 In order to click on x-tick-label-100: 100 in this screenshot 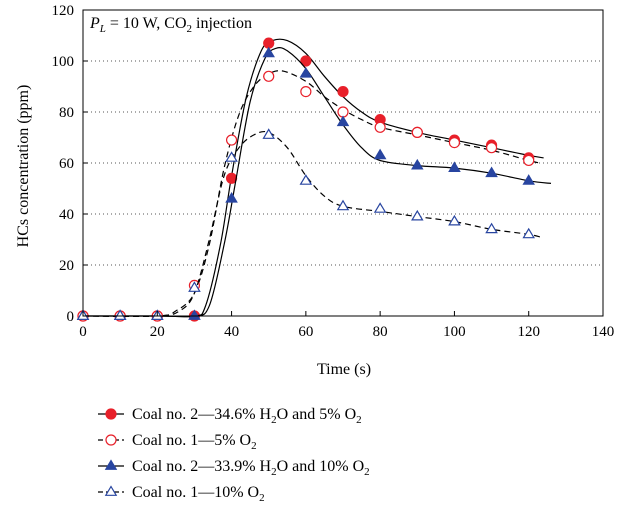, I will do `click(454, 332)`.